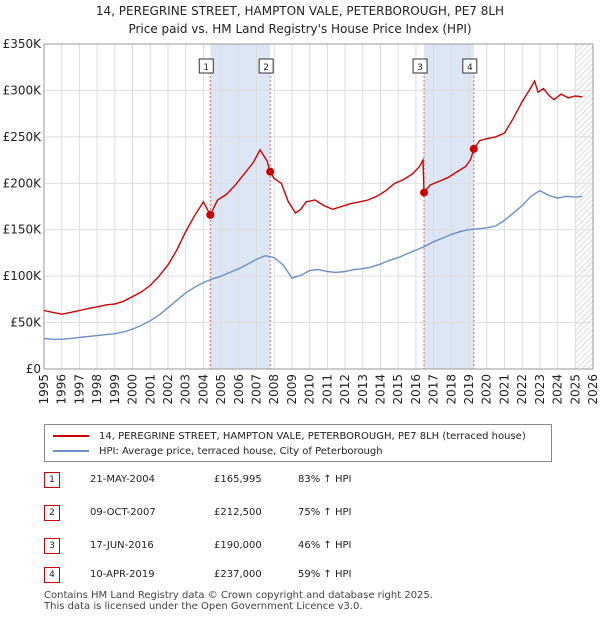 This screenshot has width=600, height=620. Describe the element at coordinates (325, 512) in the screenshot. I see `sale-hpi-change: 75% ↑ HPI` at that location.